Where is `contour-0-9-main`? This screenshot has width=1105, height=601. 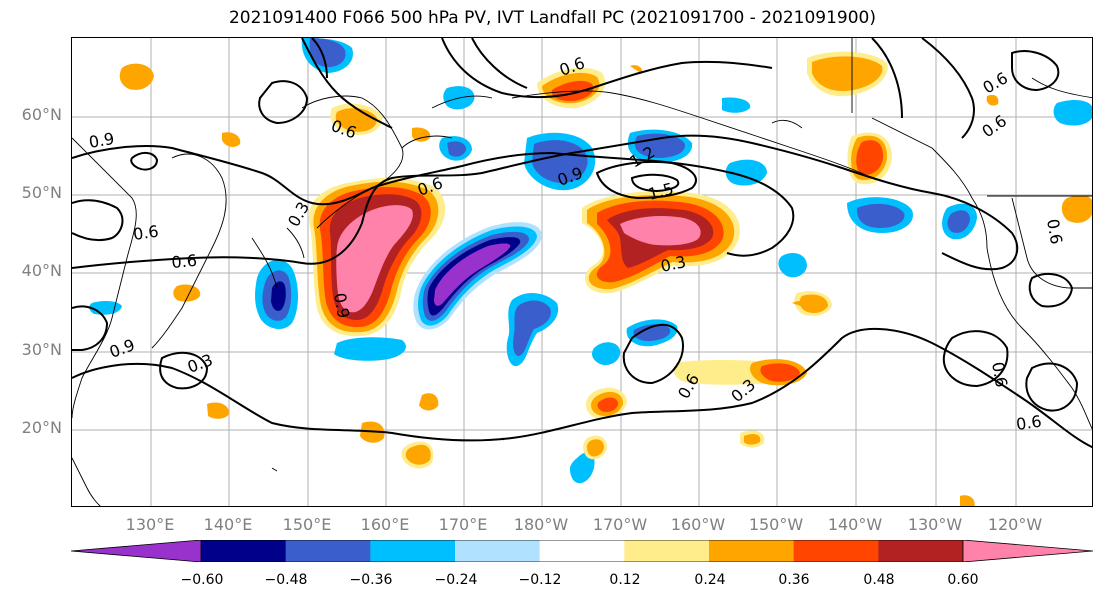 contour-0-9-main is located at coordinates (433, 201).